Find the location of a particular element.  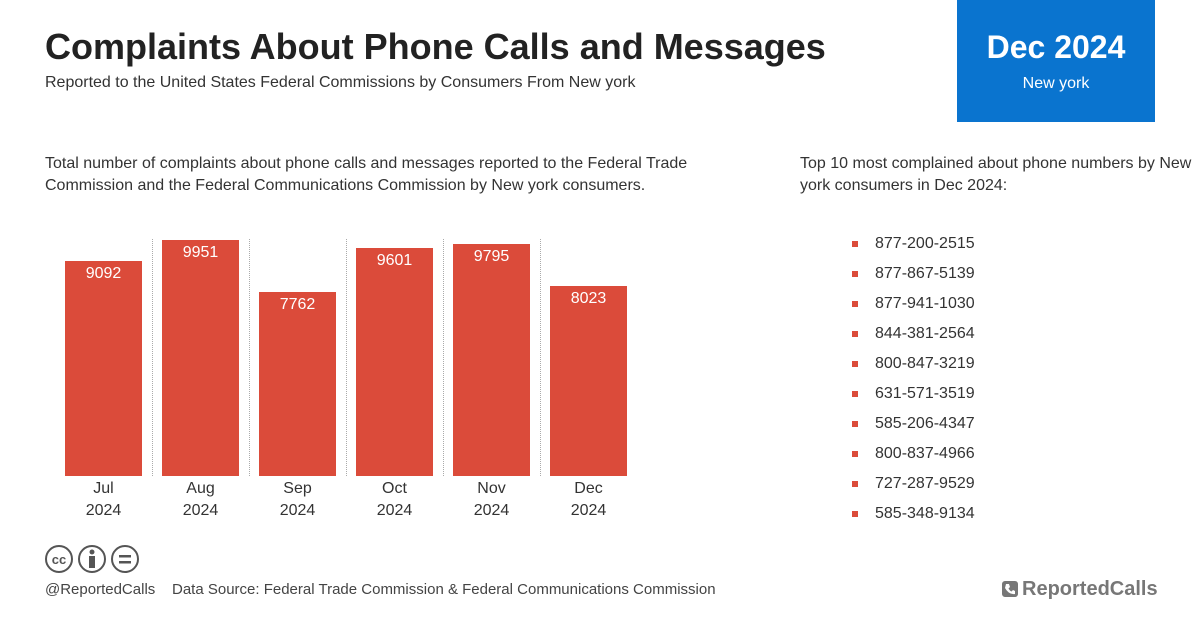

x-tick-label: Sep 2024 is located at coordinates (297, 499).